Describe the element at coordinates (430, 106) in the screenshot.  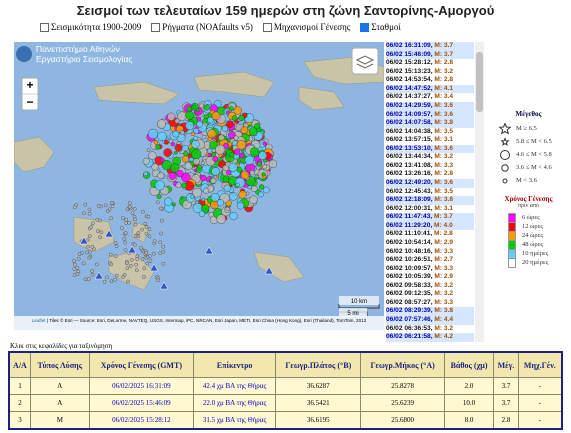
I see `event-row: 06/02 14:29:59, M: 3.6` at that location.